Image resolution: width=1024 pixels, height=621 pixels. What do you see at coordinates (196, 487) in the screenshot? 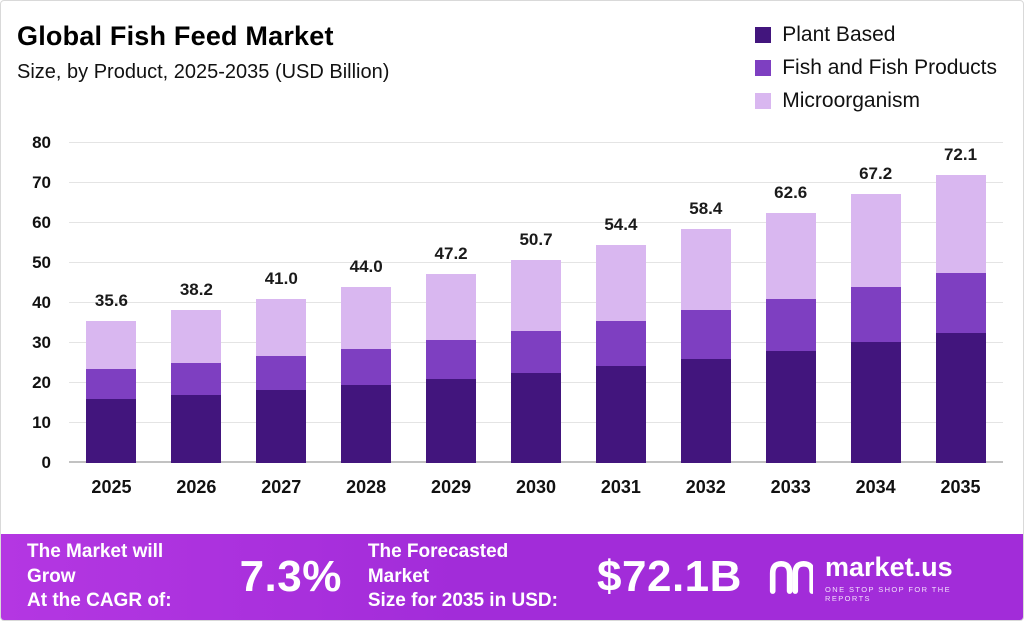
I see `x-axis-label-2026: 2026` at bounding box center [196, 487].